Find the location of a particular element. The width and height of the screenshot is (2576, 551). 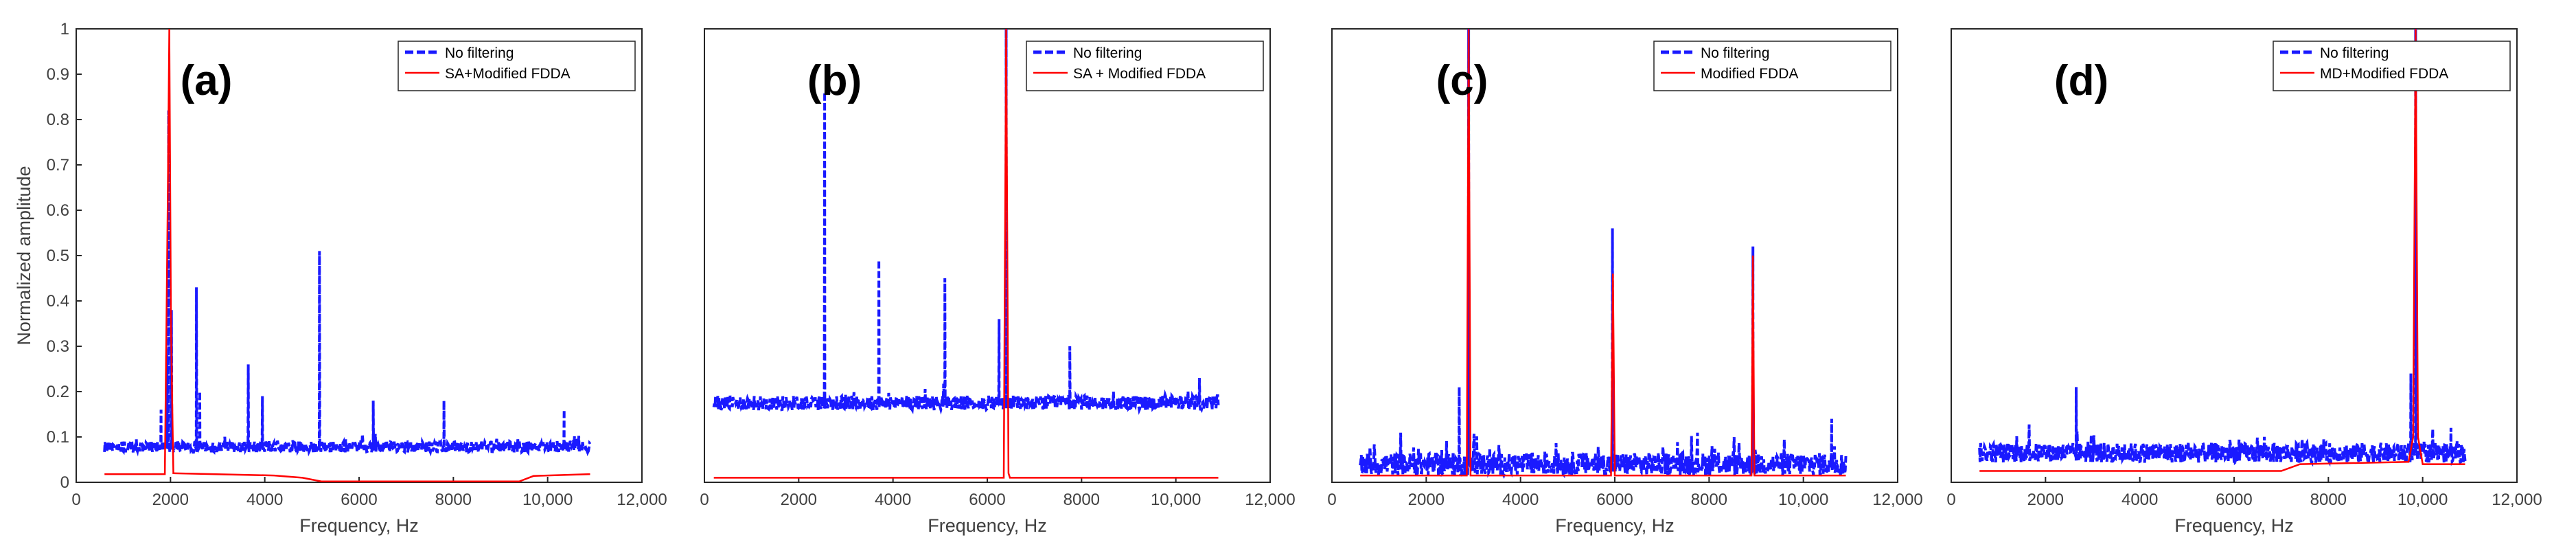

legend-label: SA + Modified FDDA is located at coordinates (1139, 74).